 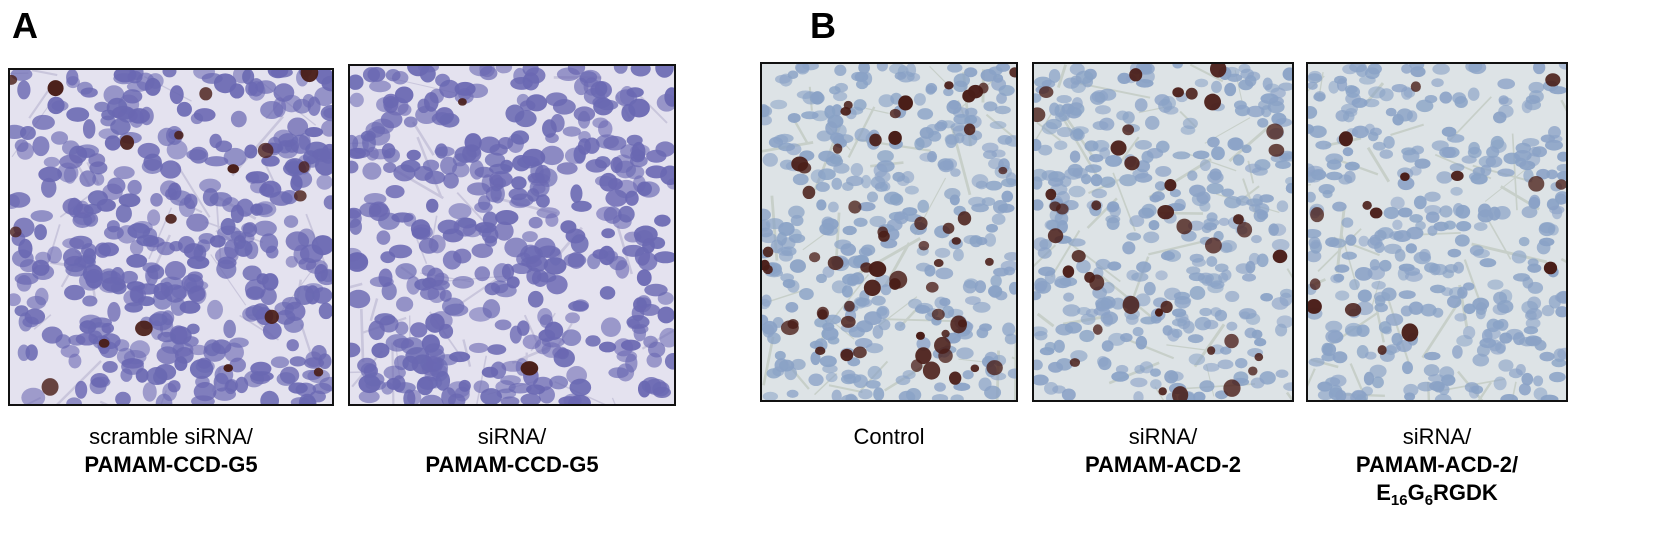 What do you see at coordinates (1163, 451) in the screenshot?
I see `caption-sirna-acd-2: siRNA/ PAMAM-ACD-2` at bounding box center [1163, 451].